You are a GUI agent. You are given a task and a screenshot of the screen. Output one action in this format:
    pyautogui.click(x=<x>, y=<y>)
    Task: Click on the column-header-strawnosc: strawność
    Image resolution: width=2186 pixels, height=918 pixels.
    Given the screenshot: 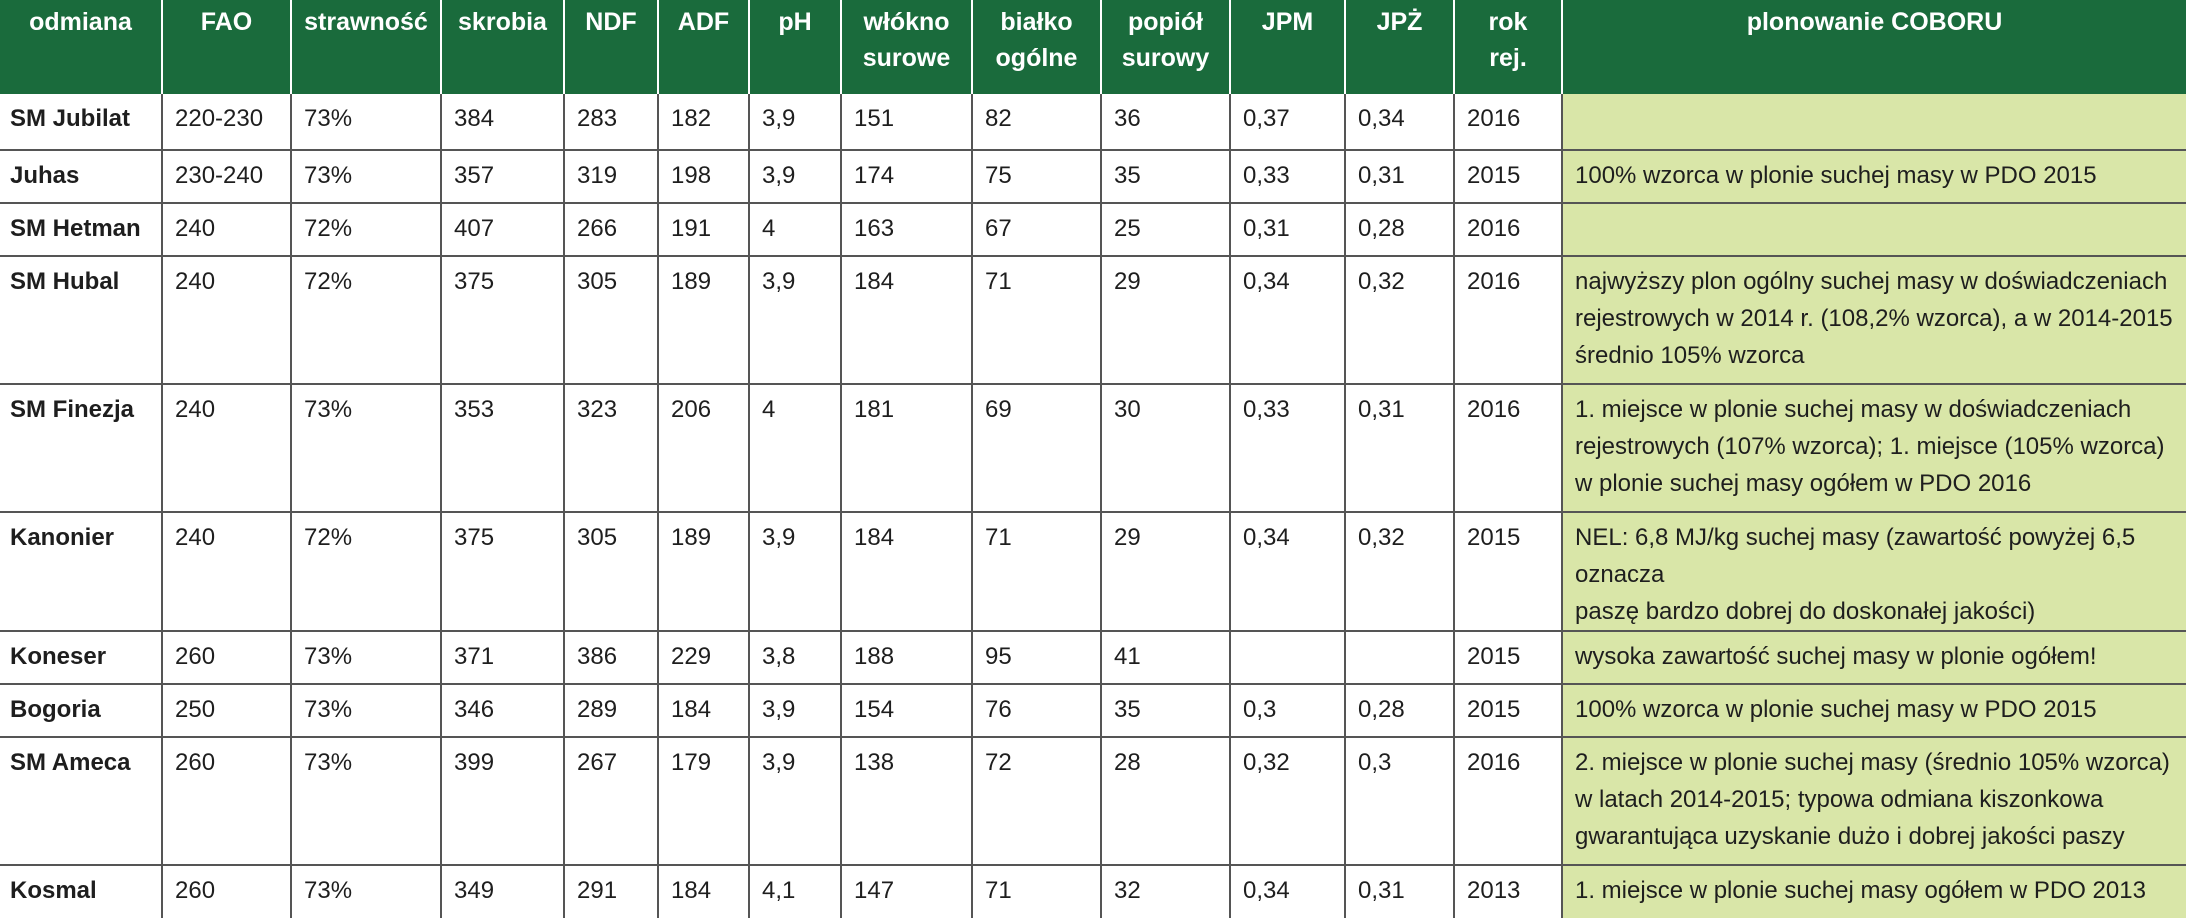 What is the action you would take?
    pyautogui.click(x=366, y=47)
    